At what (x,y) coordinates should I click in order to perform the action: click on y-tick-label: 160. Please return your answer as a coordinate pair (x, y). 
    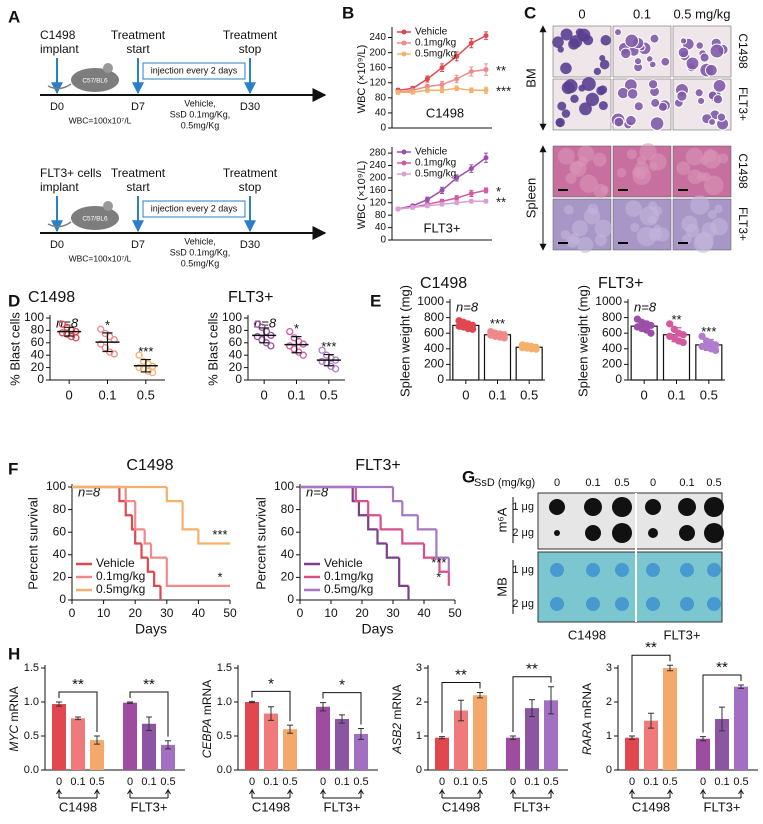
    Looking at the image, I should click on (377, 190).